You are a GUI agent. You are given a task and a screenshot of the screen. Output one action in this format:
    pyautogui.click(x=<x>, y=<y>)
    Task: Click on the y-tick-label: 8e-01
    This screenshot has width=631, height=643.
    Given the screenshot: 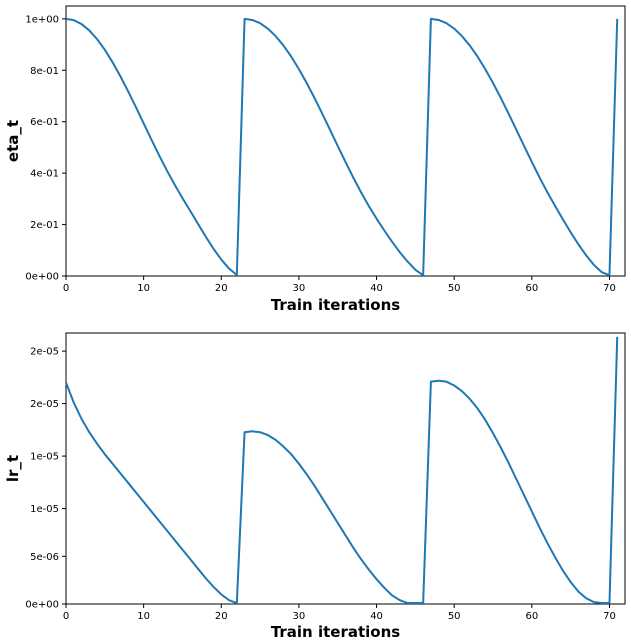 What is the action you would take?
    pyautogui.click(x=44, y=71)
    